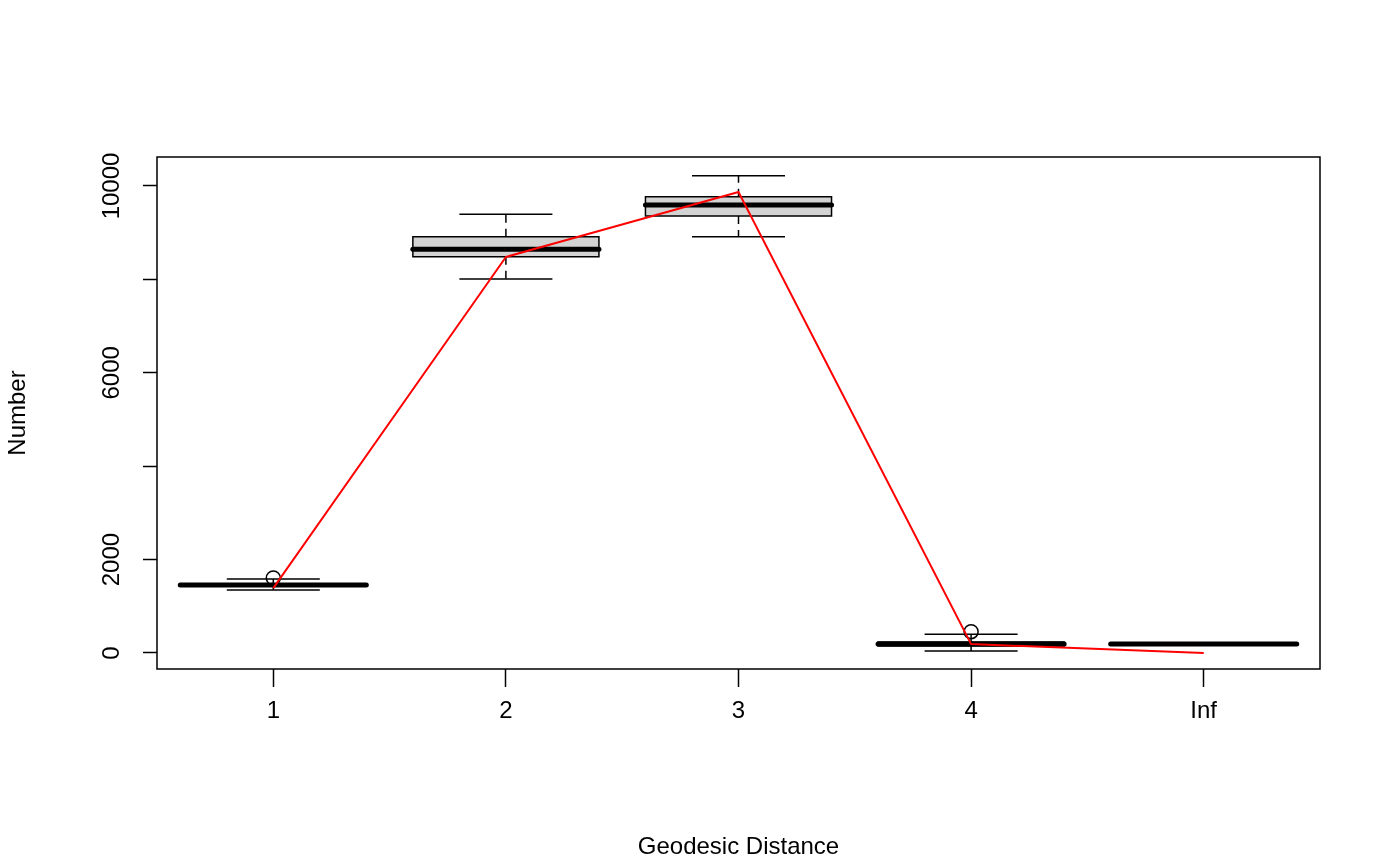 The height and width of the screenshot is (866, 1400). I want to click on y-tick-label: 10000, so click(110, 186).